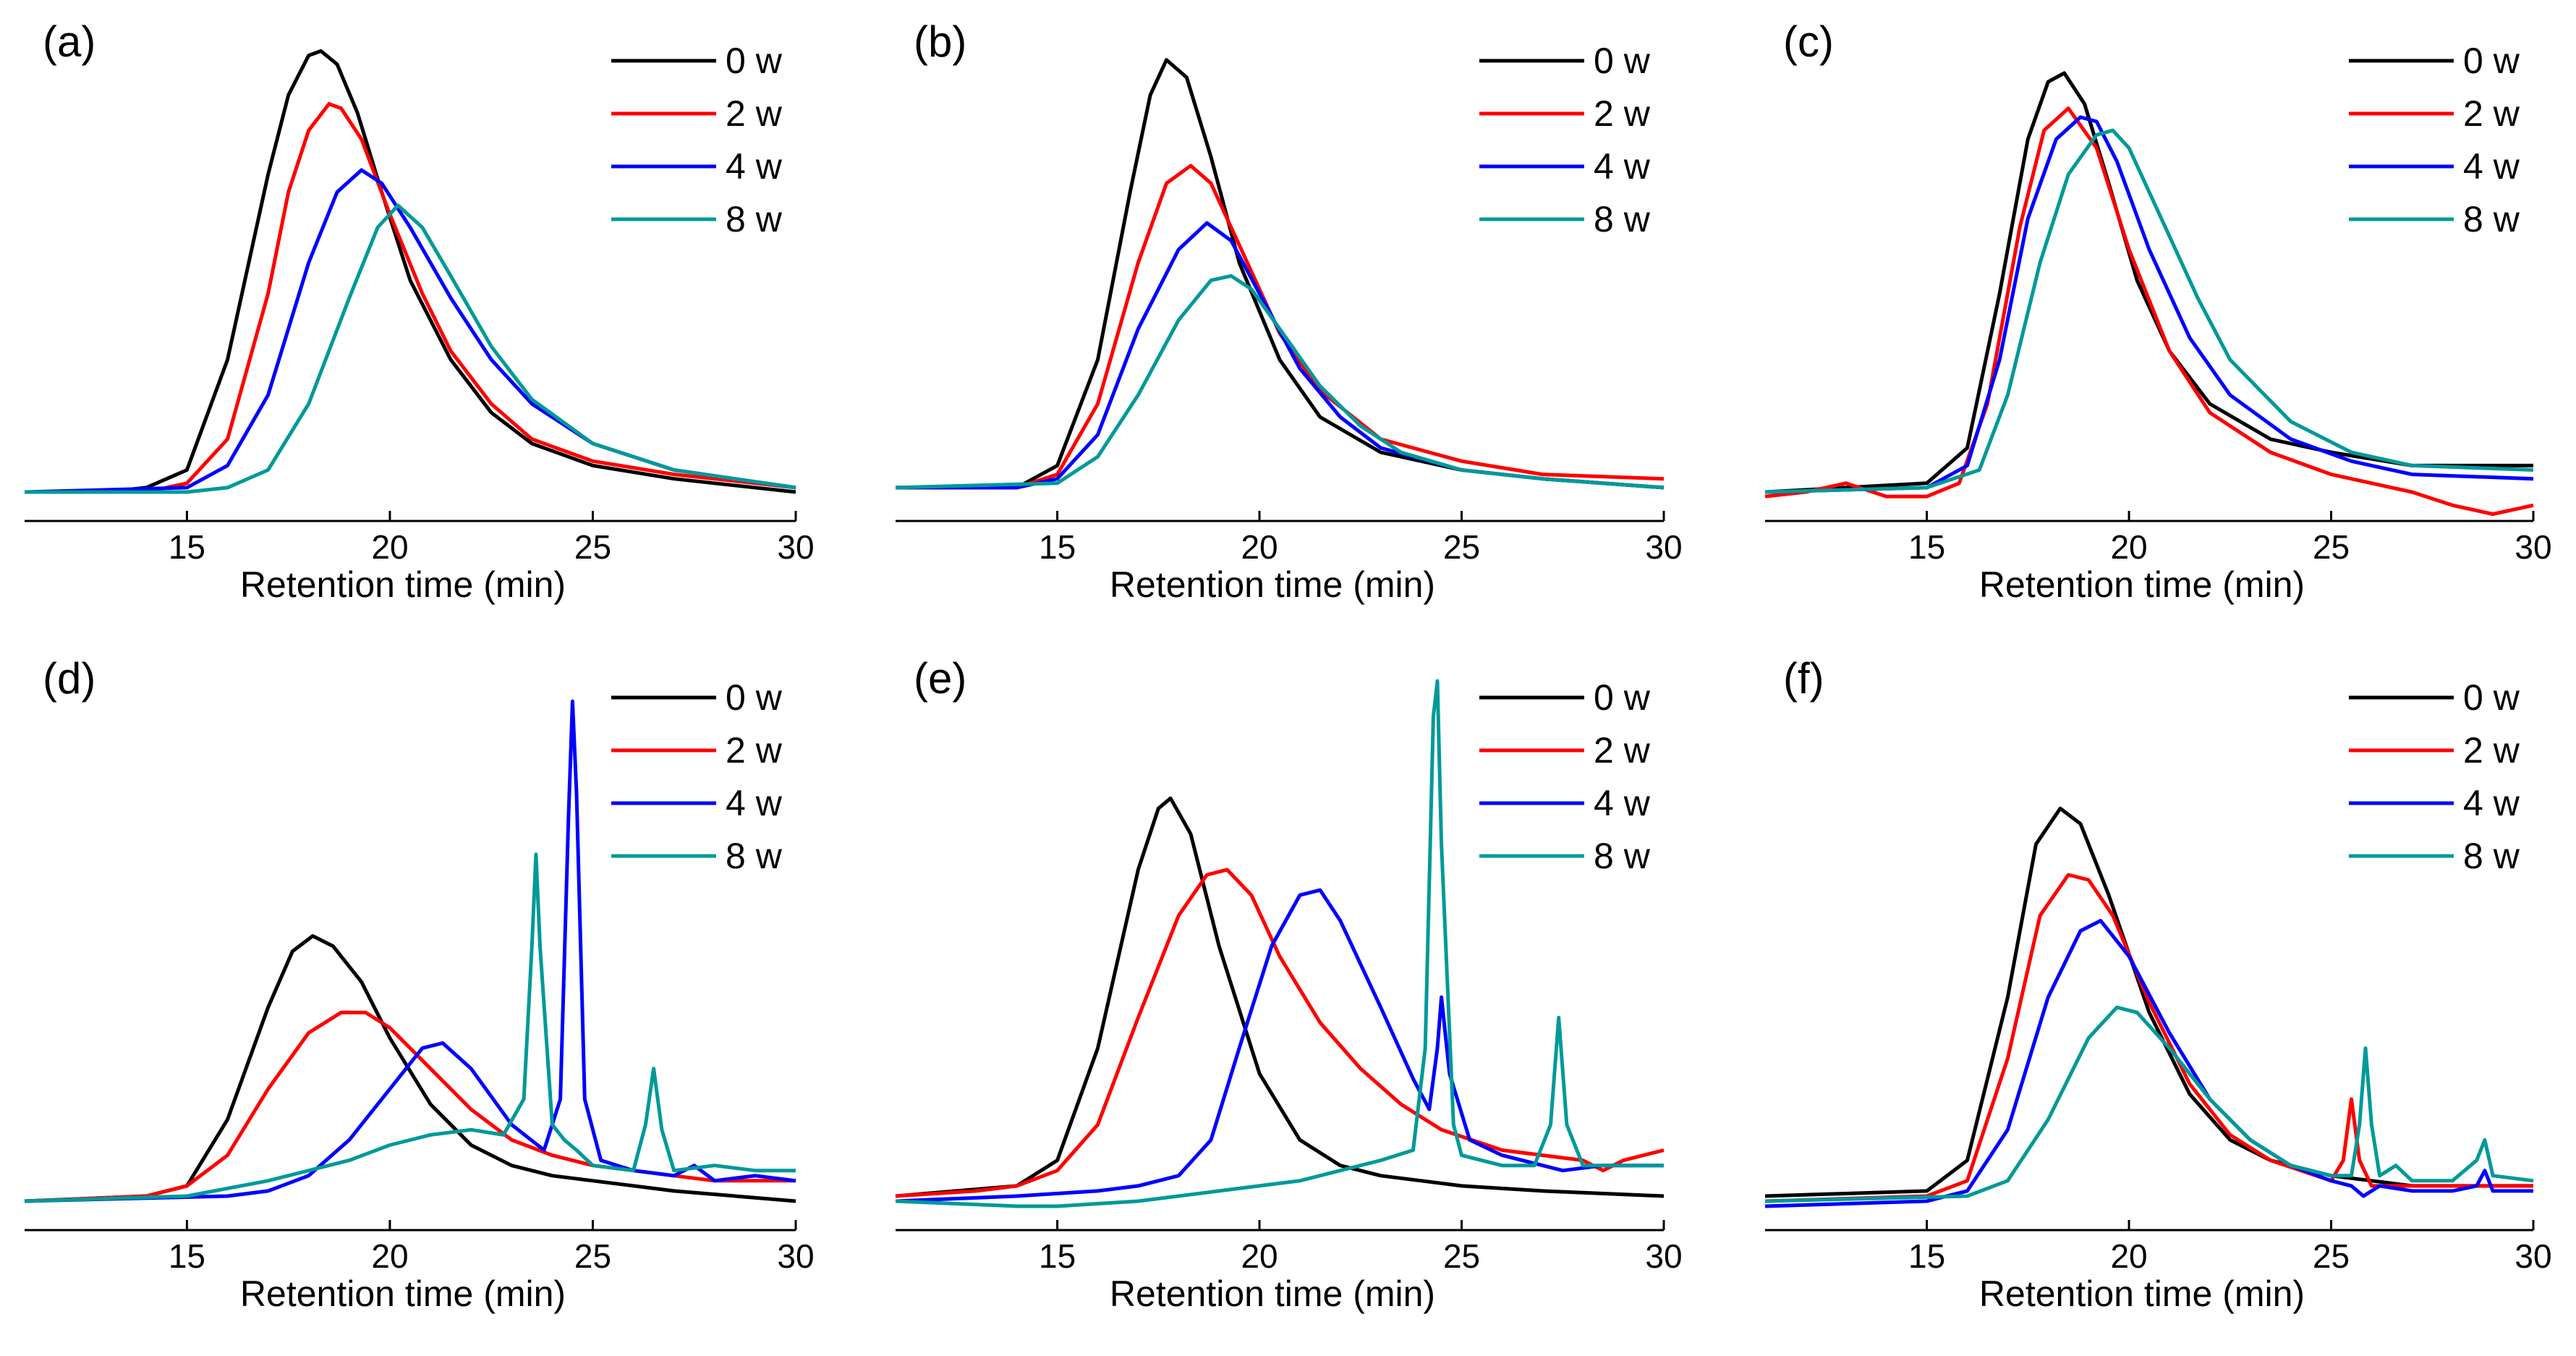 The height and width of the screenshot is (1356, 2576). Describe the element at coordinates (1808, 41) in the screenshot. I see `panel-label: (c)` at that location.